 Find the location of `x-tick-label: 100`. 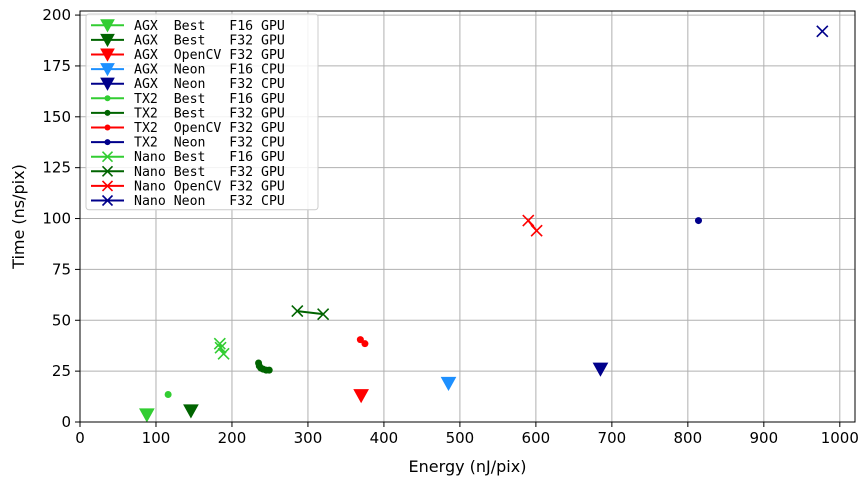

x-tick-label: 100 is located at coordinates (156, 438).